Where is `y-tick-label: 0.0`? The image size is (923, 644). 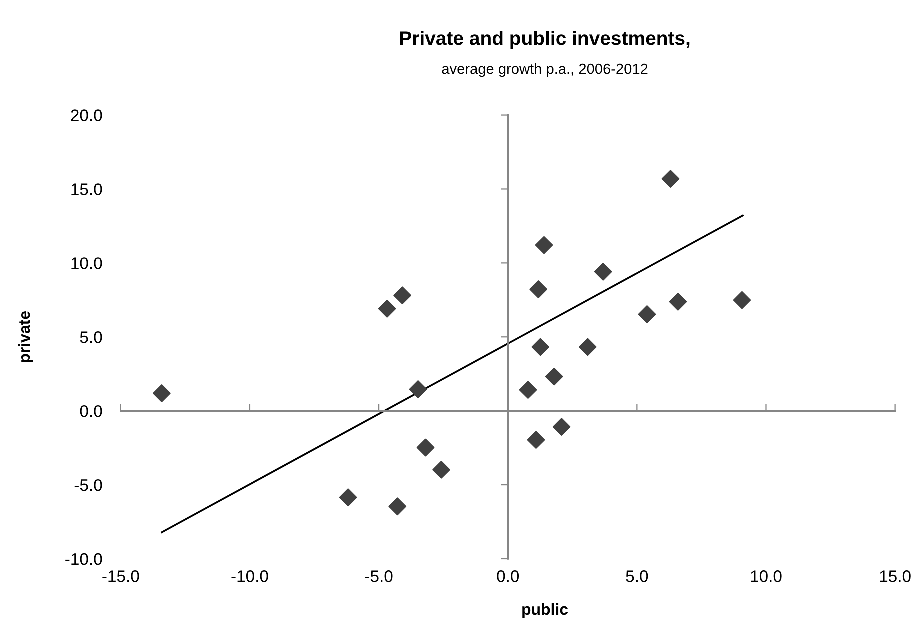
y-tick-label: 0.0 is located at coordinates (91, 411).